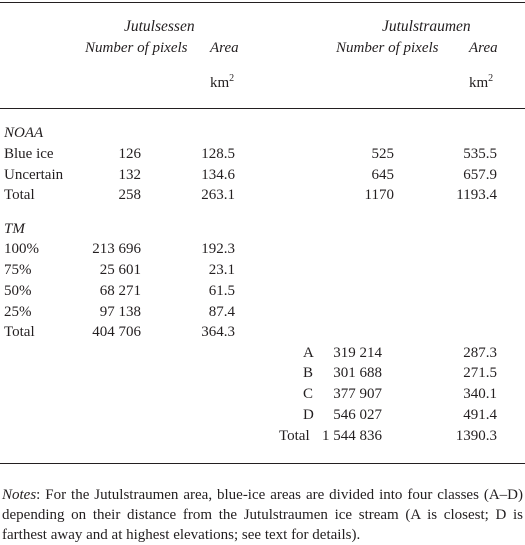 This screenshot has height=545, width=525. Describe the element at coordinates (480, 154) in the screenshot. I see `noaa-s-area: 535.5` at that location.